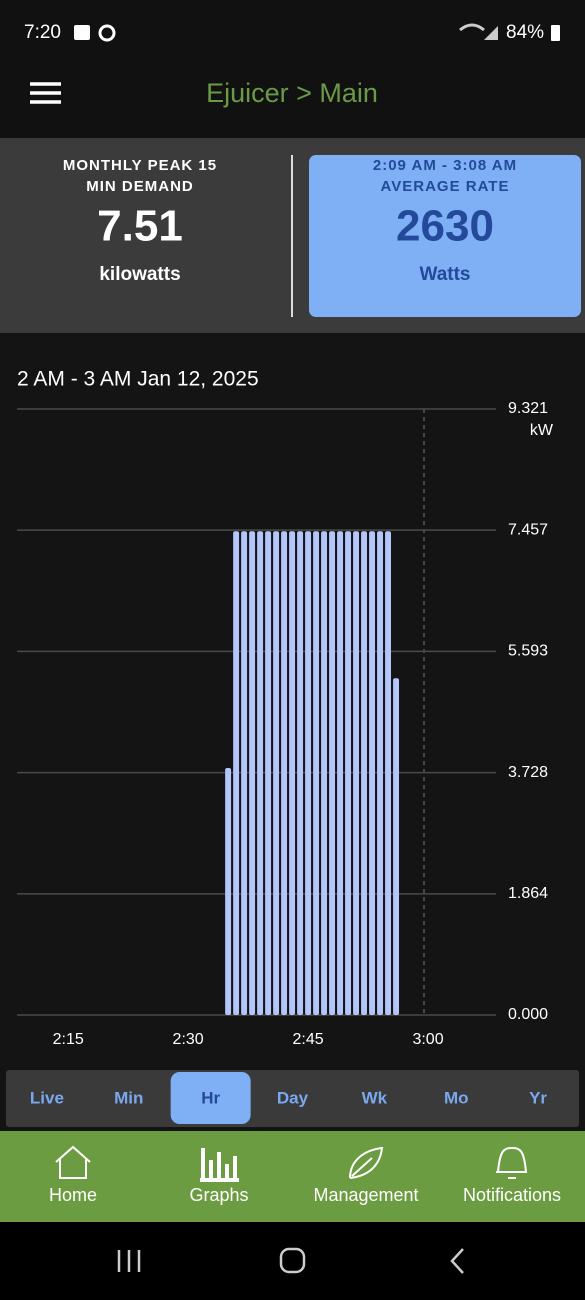  Describe the element at coordinates (528, 651) in the screenshot. I see `y-tick-label: 5.593` at that location.